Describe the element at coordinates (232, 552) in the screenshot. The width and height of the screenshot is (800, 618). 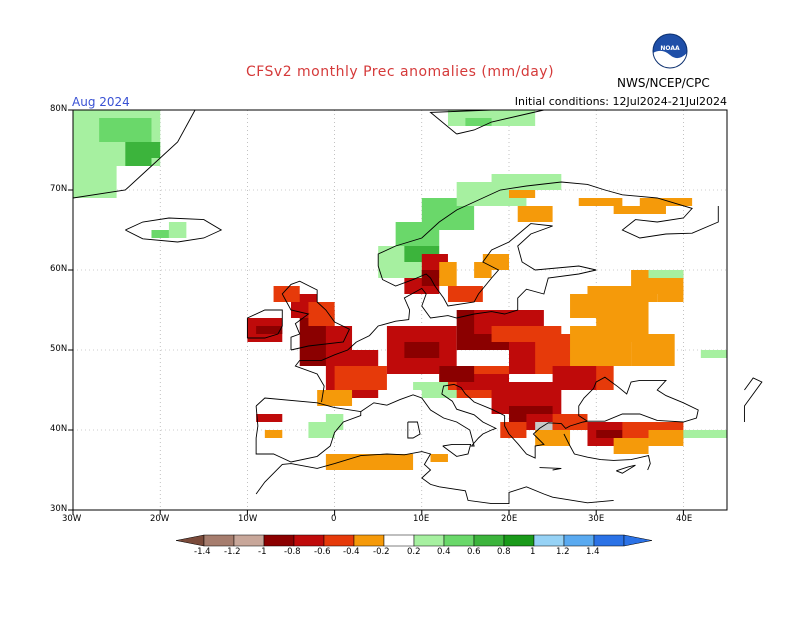
I see `colorbar-label: -1.2` at that location.